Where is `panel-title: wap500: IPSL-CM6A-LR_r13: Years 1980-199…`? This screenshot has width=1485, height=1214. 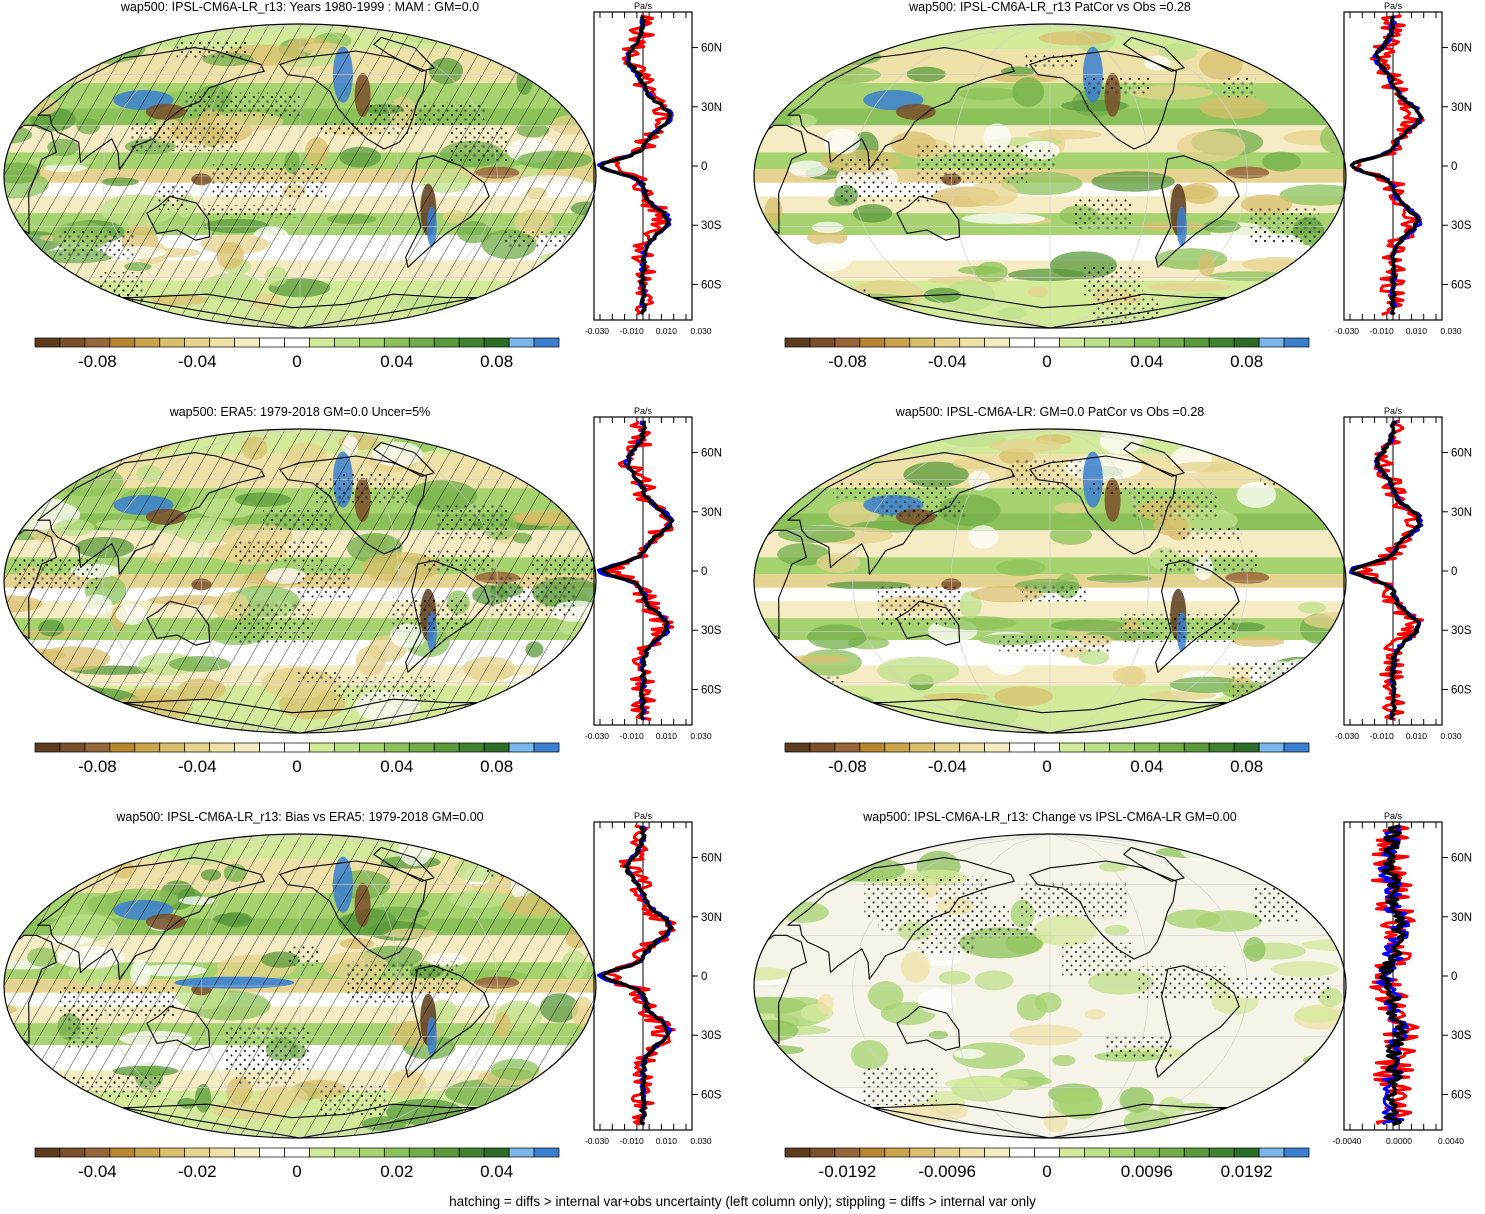 panel-title: wap500: IPSL-CM6A-LR_r13: Years 1980-199… is located at coordinates (300, 7).